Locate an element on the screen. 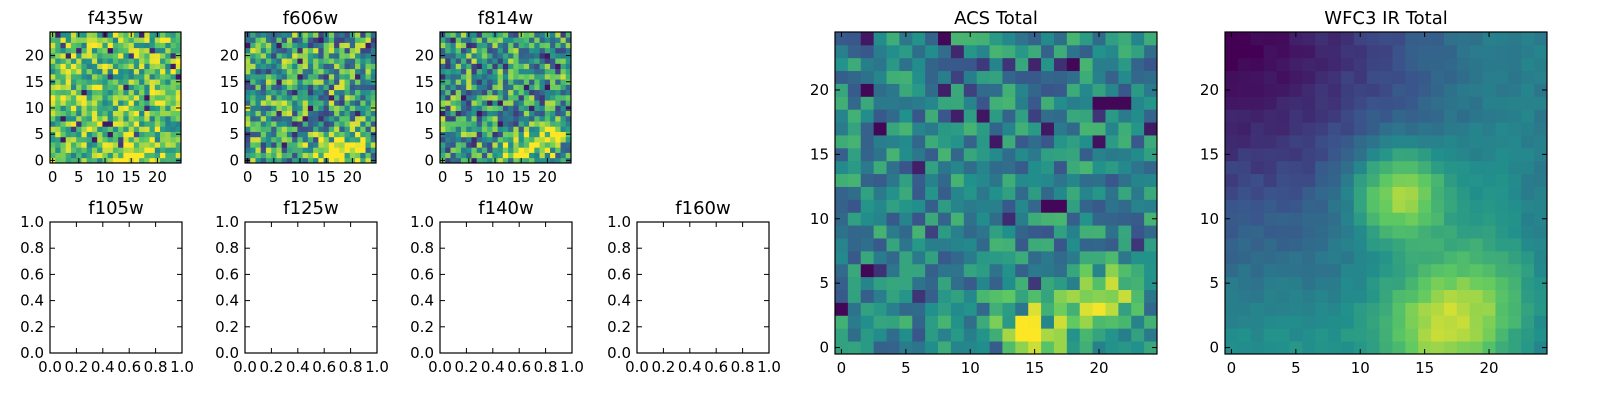 This screenshot has height=400, width=1600. axes-frame is located at coordinates (310, 97).